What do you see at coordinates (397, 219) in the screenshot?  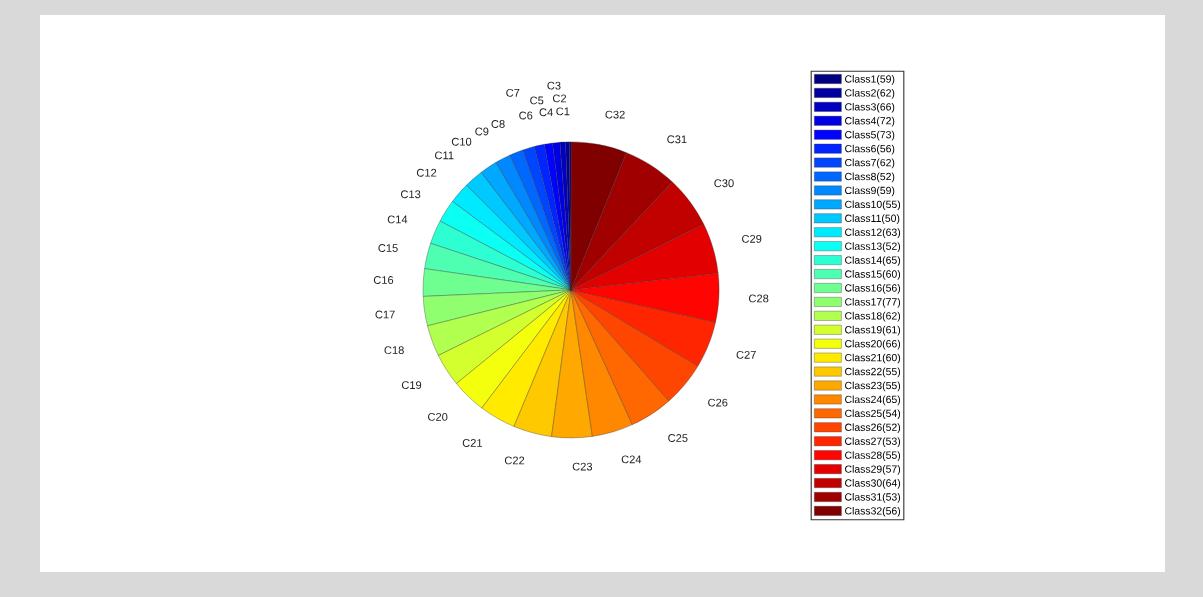 I see `text: C14` at bounding box center [397, 219].